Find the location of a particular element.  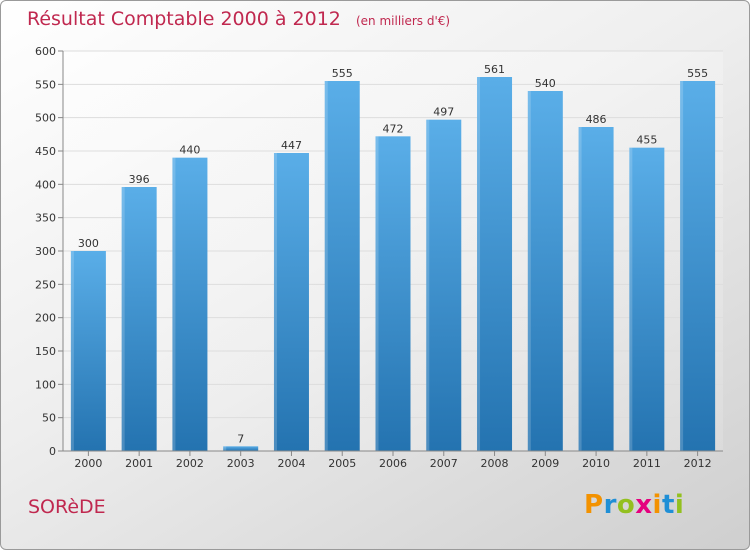

x-tick-label: 2004 is located at coordinates (291, 463).